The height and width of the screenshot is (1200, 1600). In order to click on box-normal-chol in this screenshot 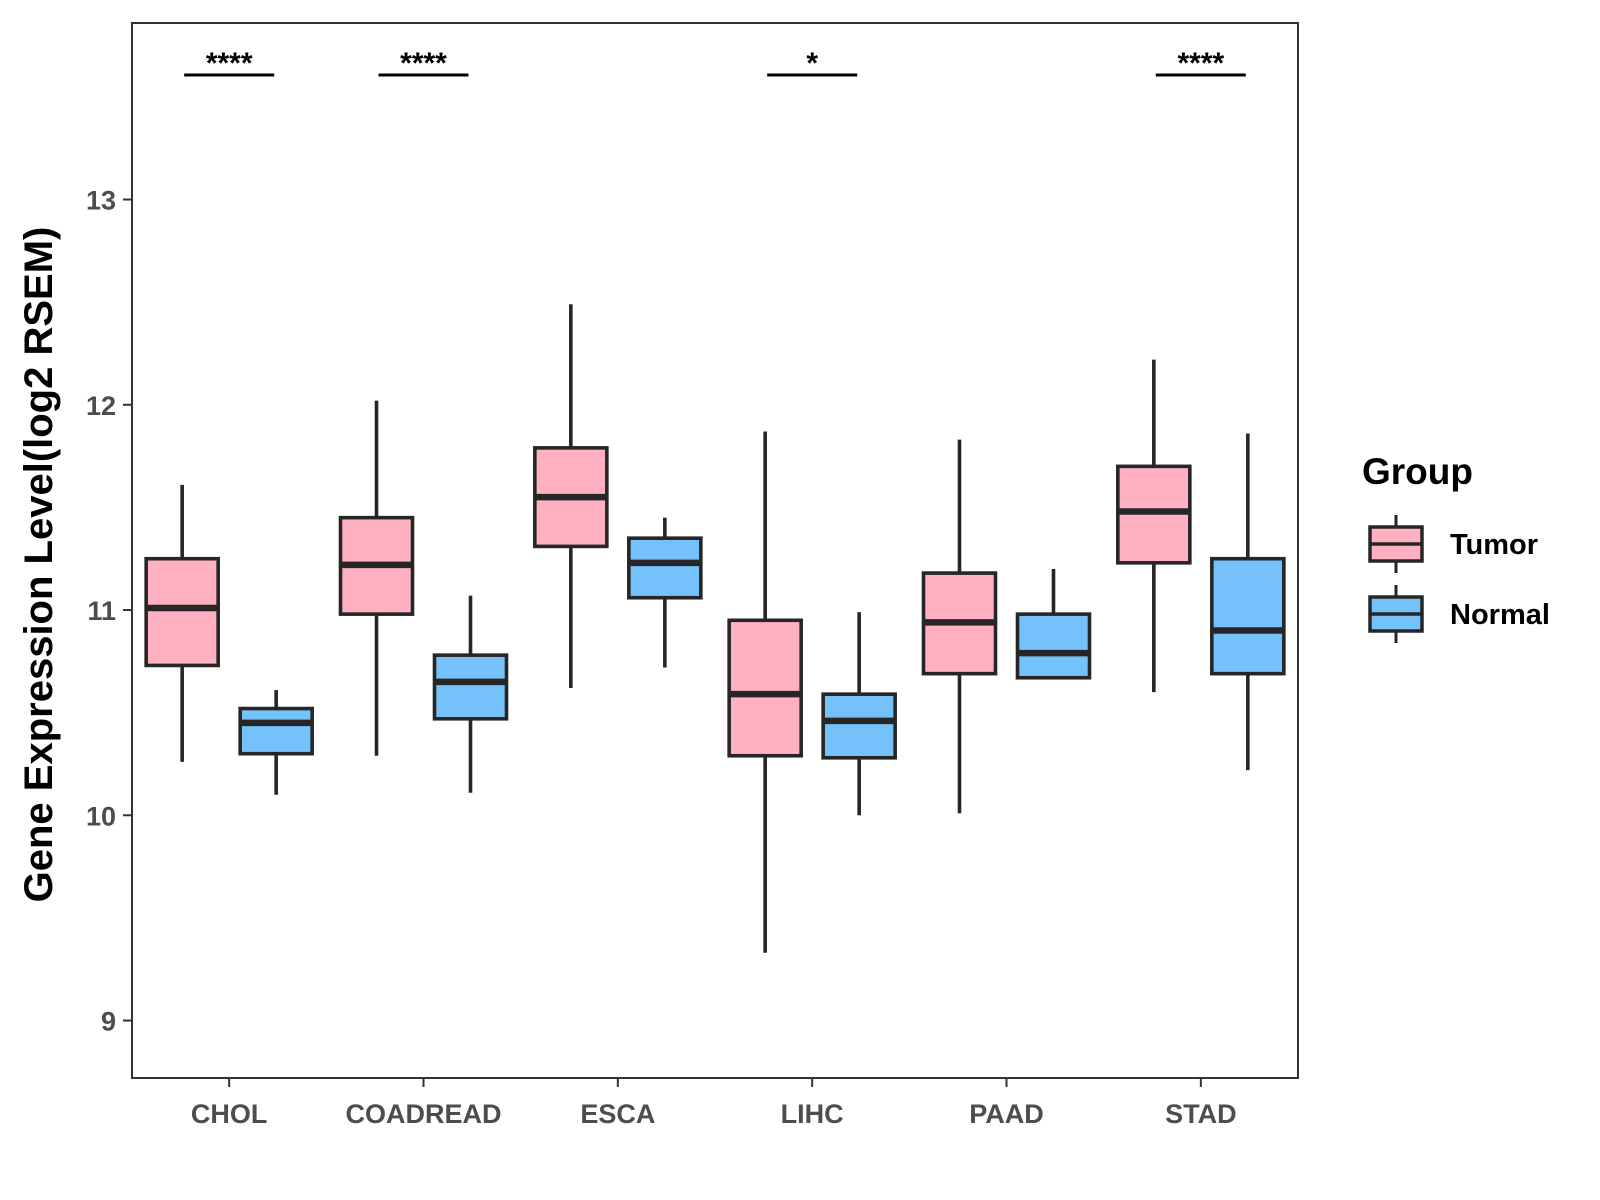, I will do `click(276, 731)`.